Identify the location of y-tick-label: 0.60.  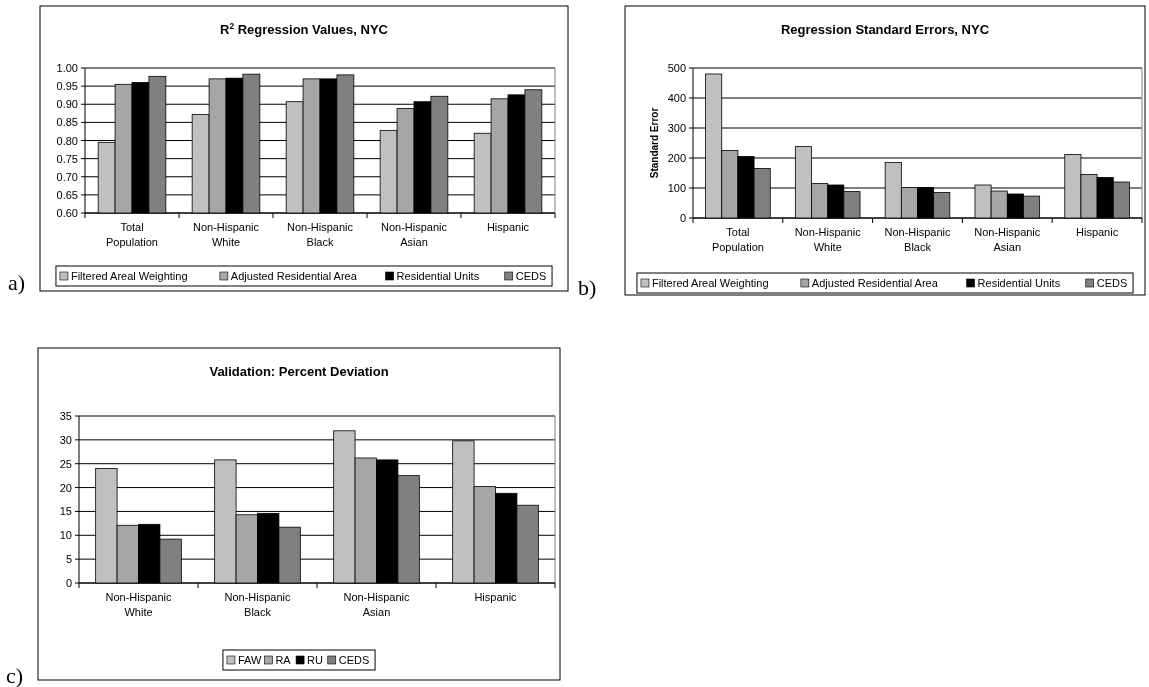
(67, 213).